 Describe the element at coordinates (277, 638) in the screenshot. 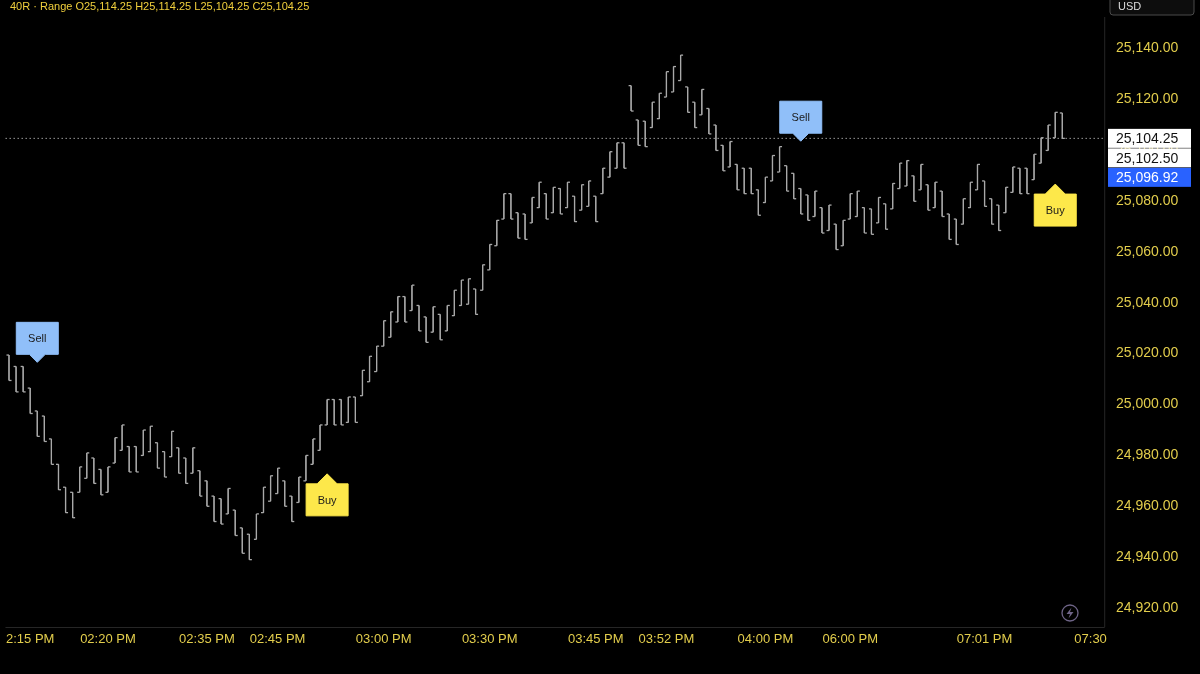

I see `x-tick-label: 02:45 PM` at that location.